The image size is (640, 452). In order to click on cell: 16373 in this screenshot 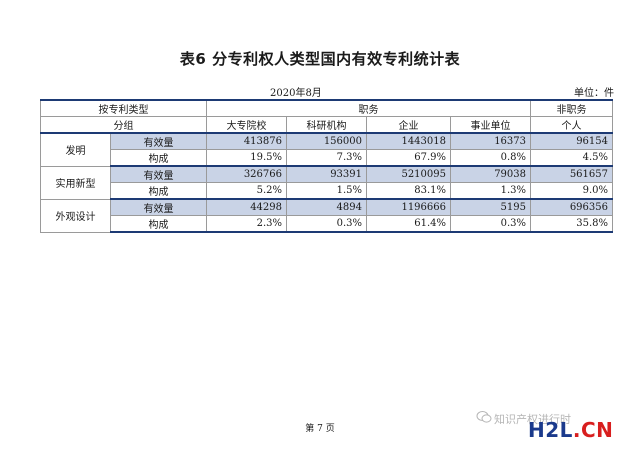, I will do `click(490, 141)`.